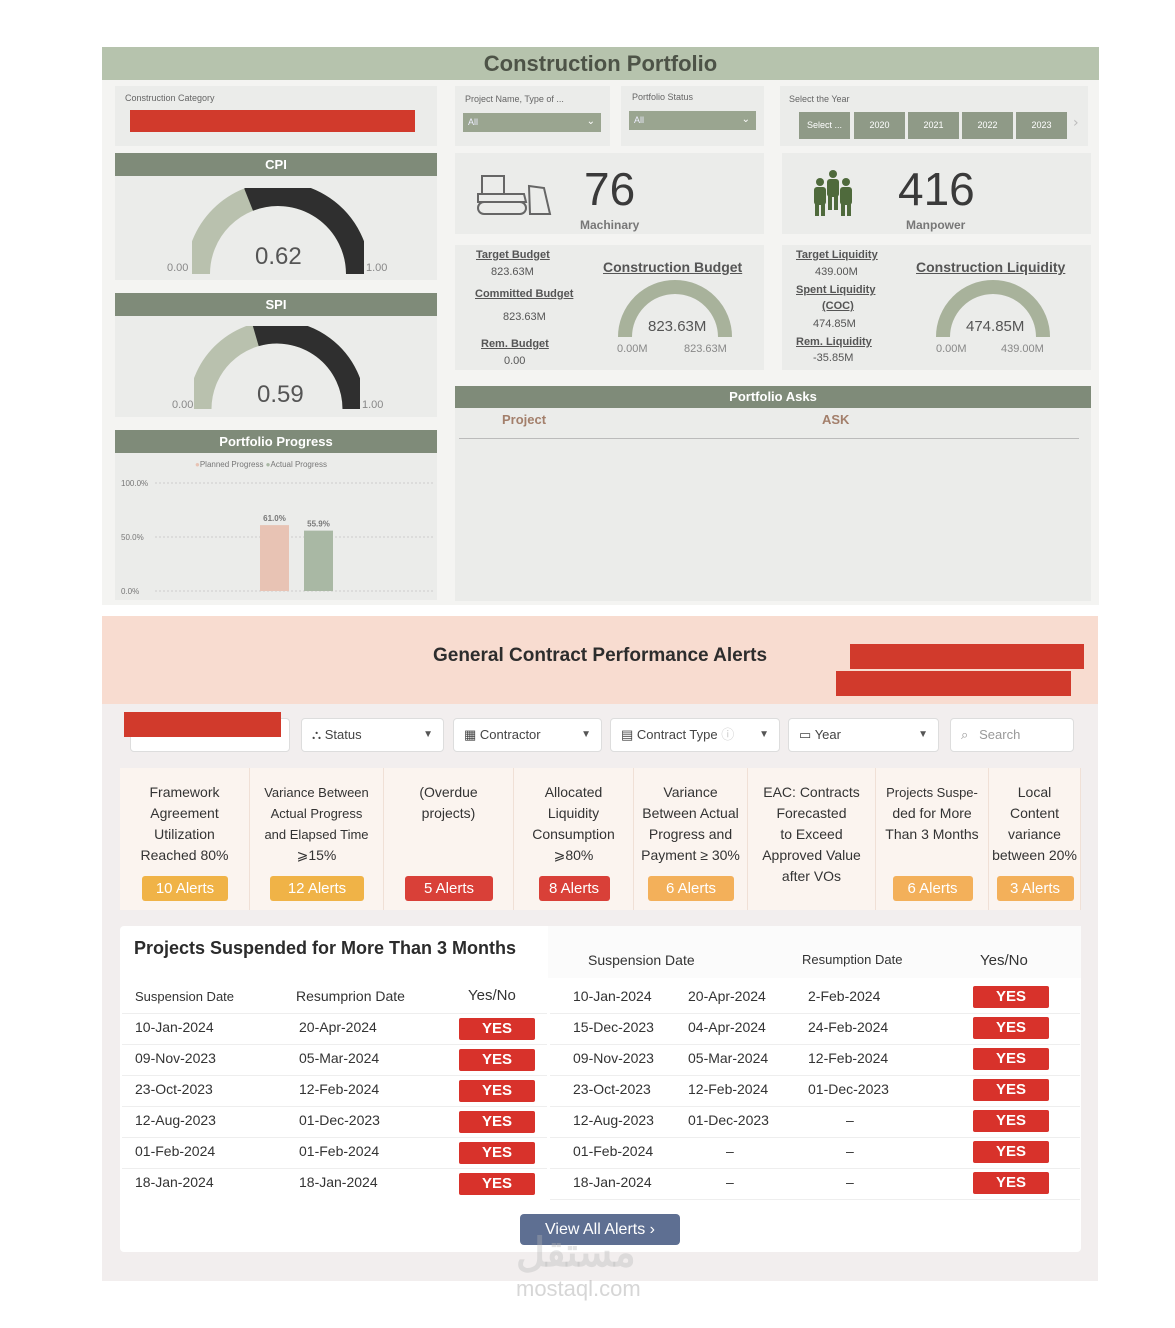  I want to click on bar-data-label: 61.0%, so click(274, 518).